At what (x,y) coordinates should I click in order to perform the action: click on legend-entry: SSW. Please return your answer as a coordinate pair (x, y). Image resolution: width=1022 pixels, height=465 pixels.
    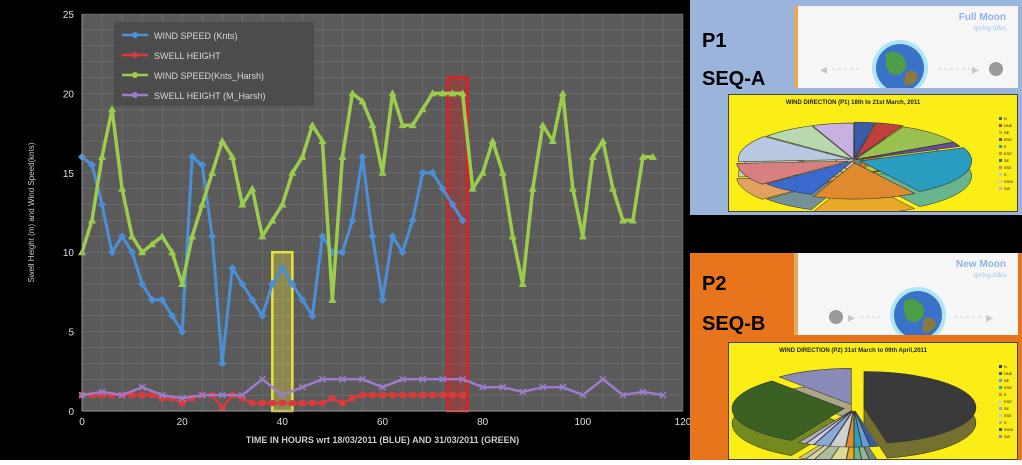
    Looking at the image, I should click on (1005, 181).